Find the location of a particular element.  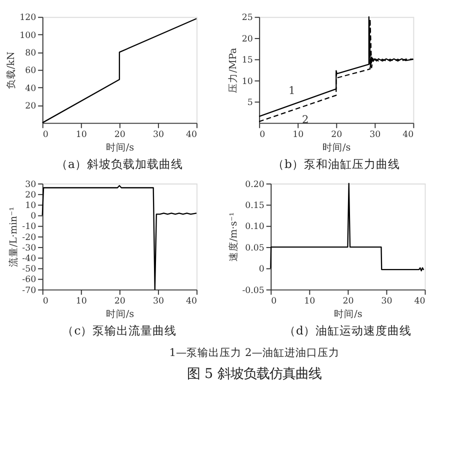

y-axis-title: 流量/L·min⁻¹ is located at coordinates (13, 236).